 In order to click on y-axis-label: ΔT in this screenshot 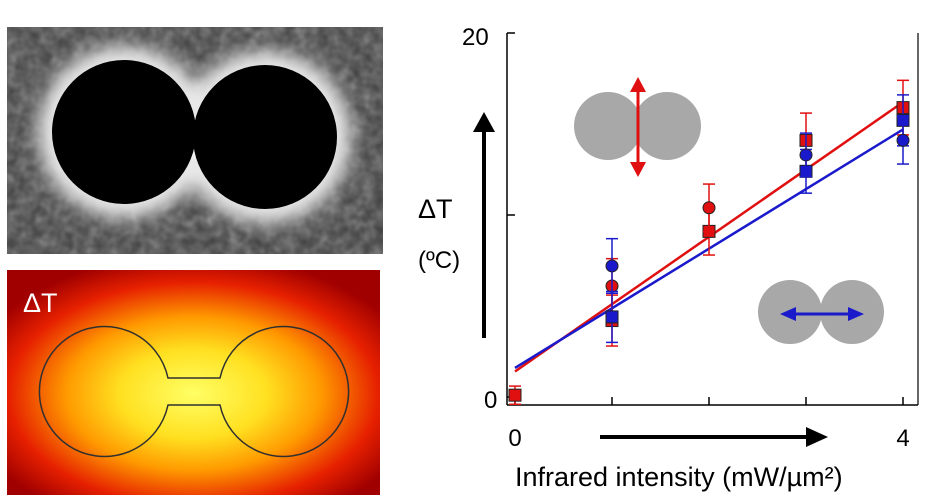, I will do `click(435, 209)`.